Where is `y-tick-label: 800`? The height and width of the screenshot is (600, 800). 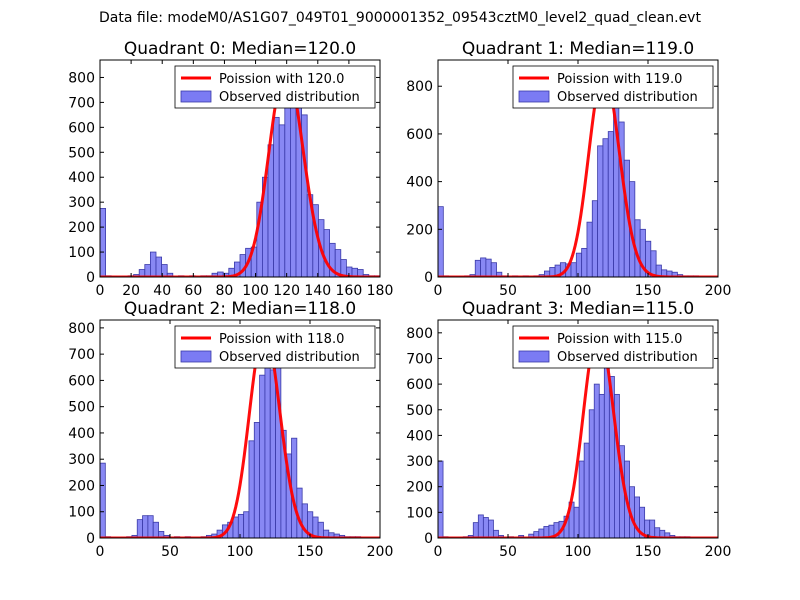 y-tick-label: 800 is located at coordinates (81, 78).